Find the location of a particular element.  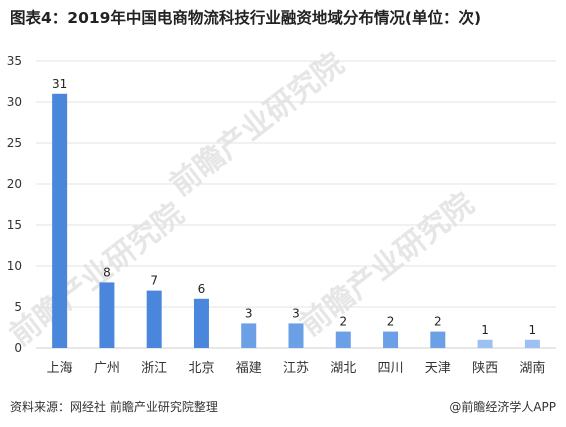

brand-label: @前瞻经济学人APP is located at coordinates (502, 407).